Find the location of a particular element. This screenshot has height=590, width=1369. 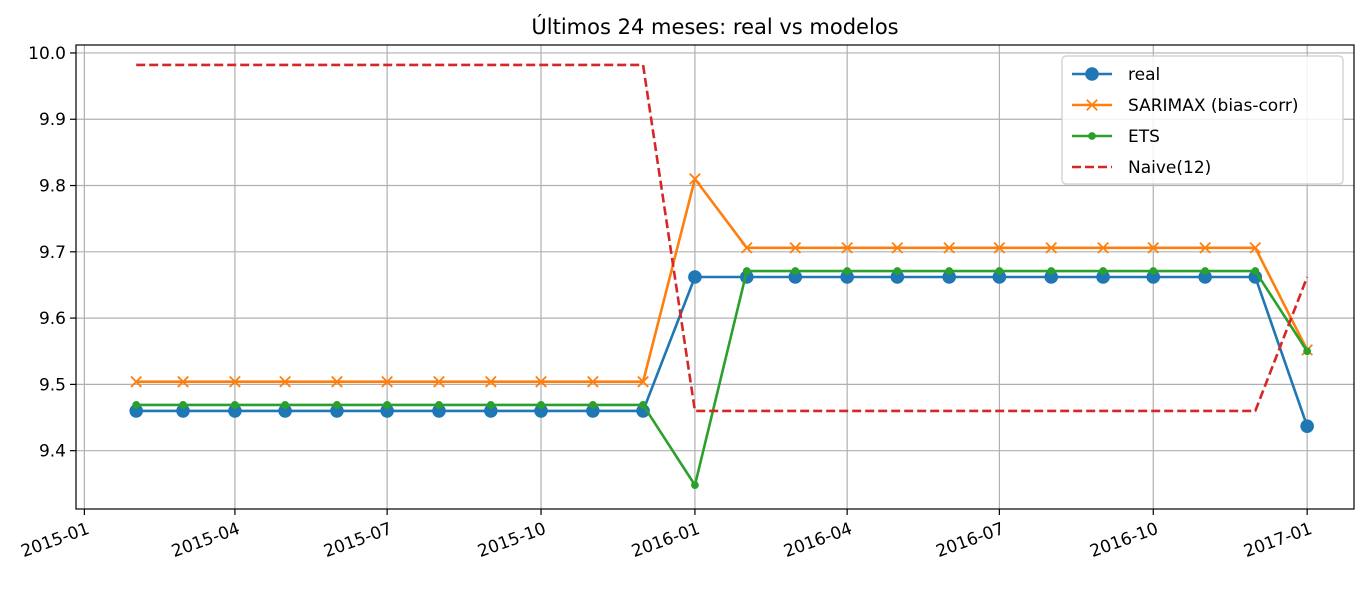

legend-item: ETS is located at coordinates (1116, 137).